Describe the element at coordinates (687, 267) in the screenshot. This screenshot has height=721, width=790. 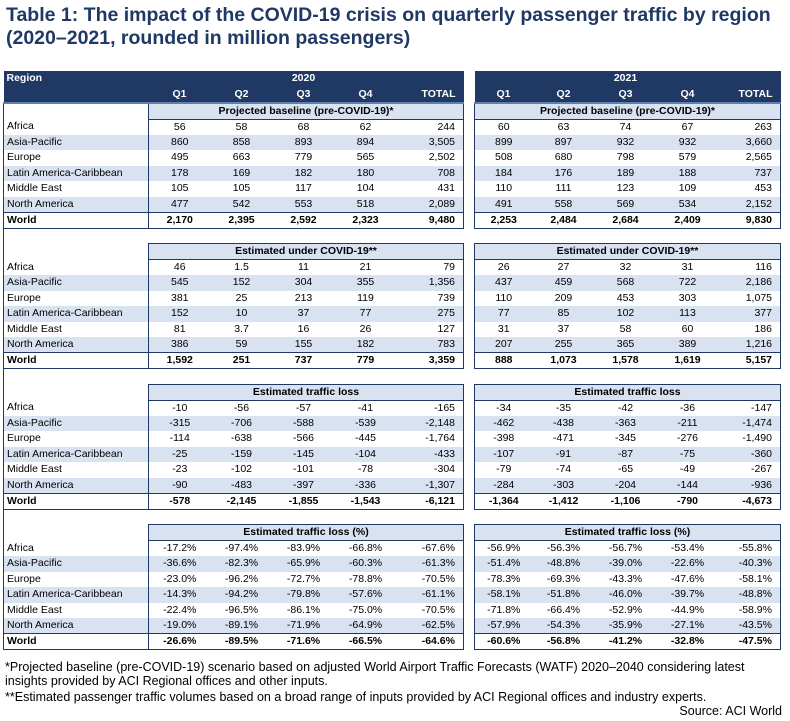
I see `value-cell: 31` at that location.